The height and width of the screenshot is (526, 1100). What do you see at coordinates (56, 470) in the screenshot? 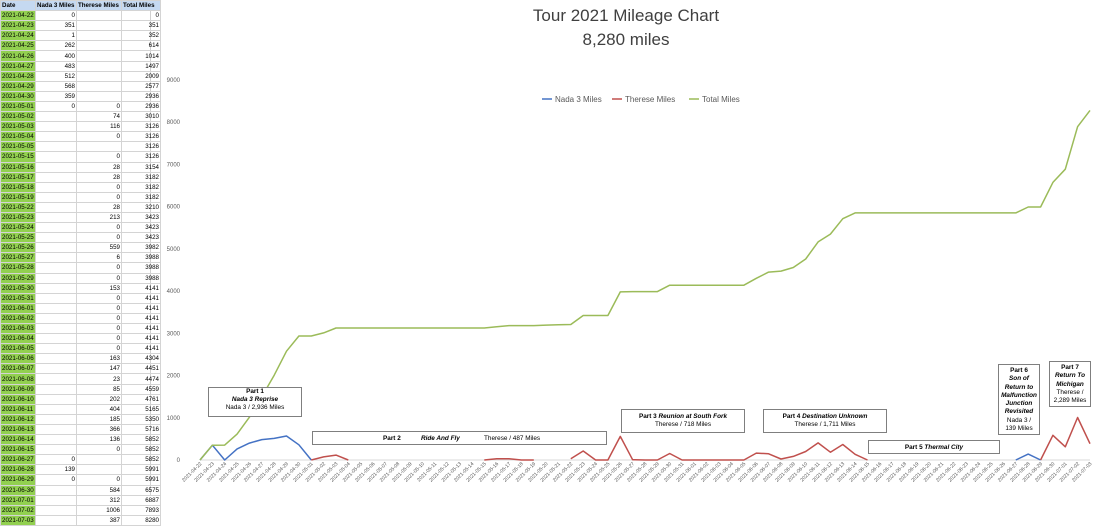
I see `value-cell: 139` at bounding box center [56, 470].